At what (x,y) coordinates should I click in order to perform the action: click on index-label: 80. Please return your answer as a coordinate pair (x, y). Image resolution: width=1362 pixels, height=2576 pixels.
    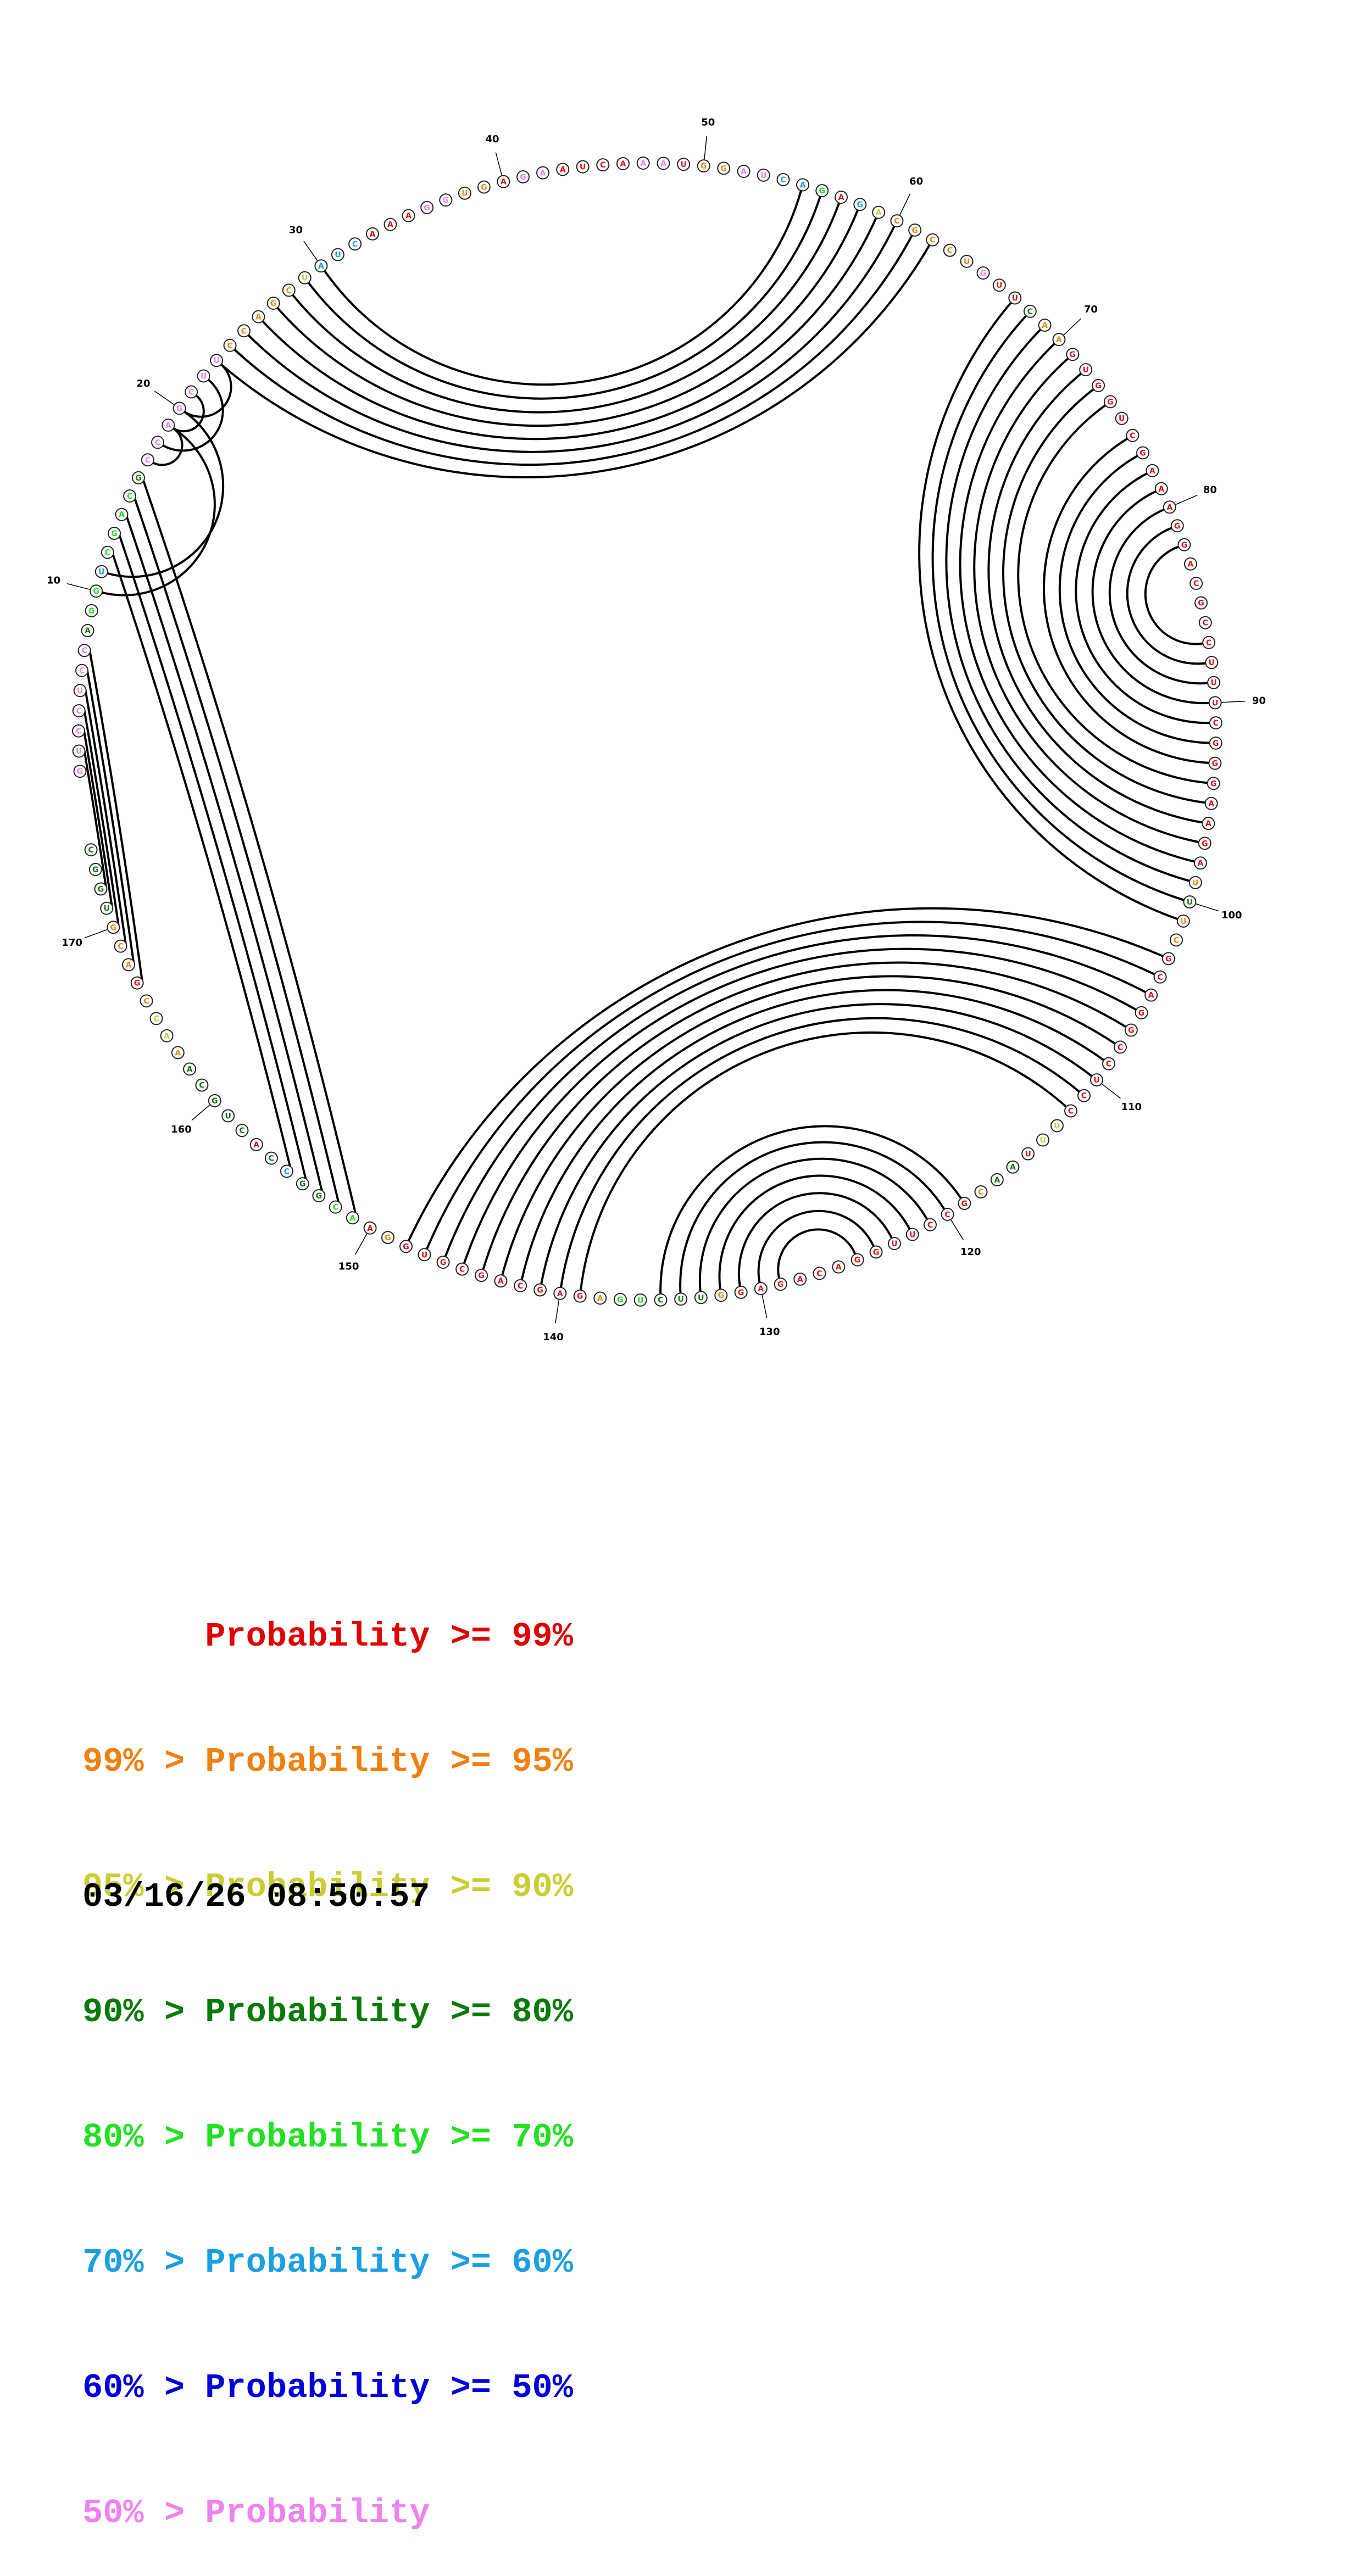
    Looking at the image, I should click on (1210, 490).